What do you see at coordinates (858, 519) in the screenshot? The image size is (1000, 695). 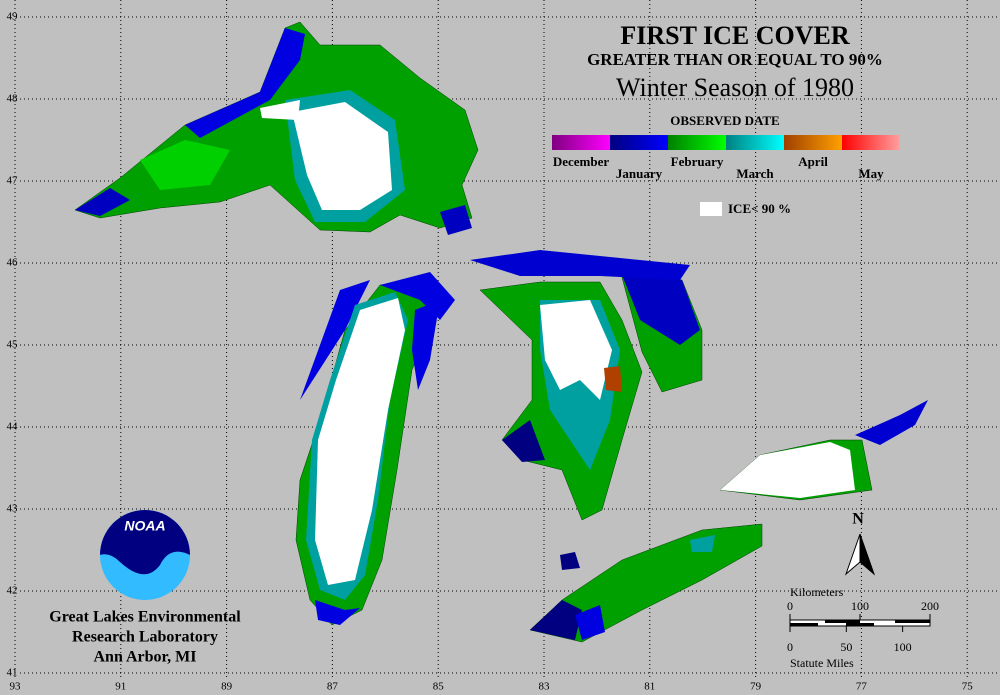 I see `north-label: N` at bounding box center [858, 519].